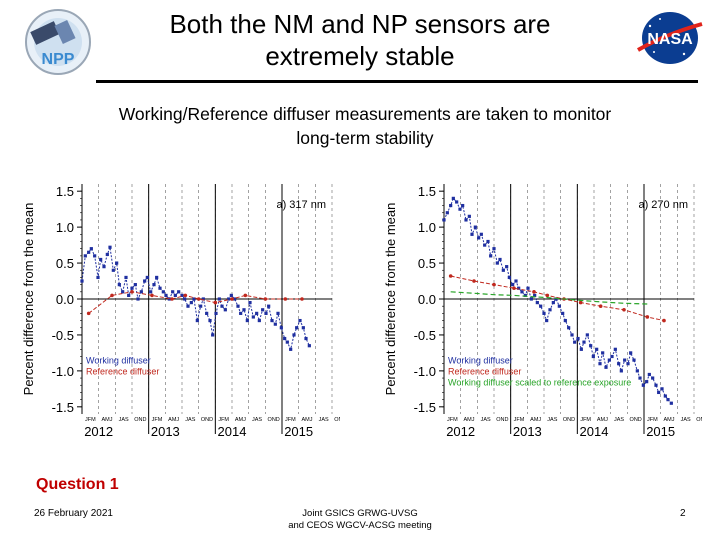 Image resolution: width=720 pixels, height=540 pixels. Describe the element at coordinates (670, 38) in the screenshot. I see `nasa-logo: NASA` at that location.